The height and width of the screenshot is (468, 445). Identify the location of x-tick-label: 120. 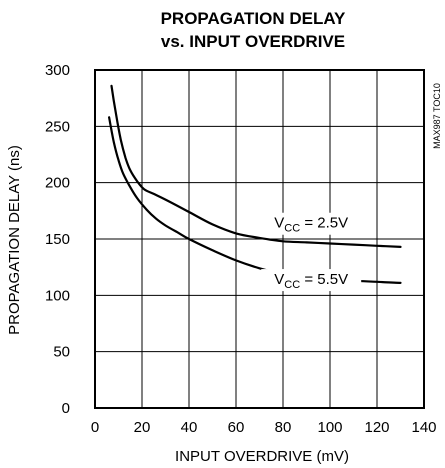
(376, 427).